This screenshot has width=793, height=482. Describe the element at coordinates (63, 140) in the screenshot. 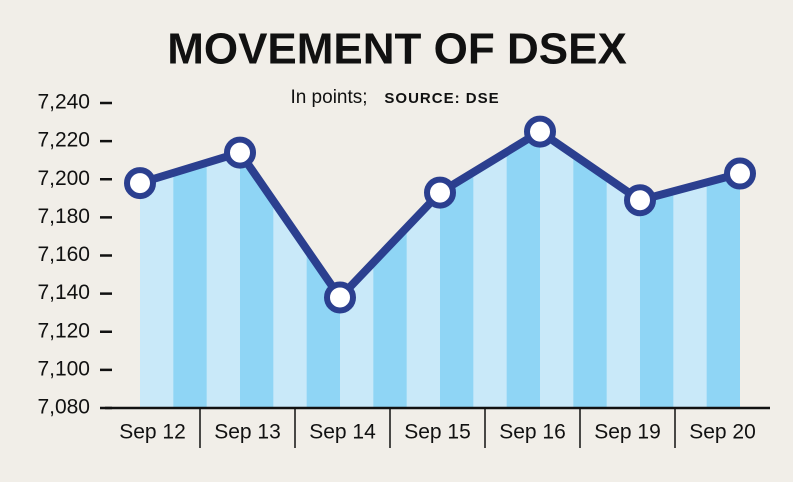

I see `y-tick-label: 7,220` at that location.